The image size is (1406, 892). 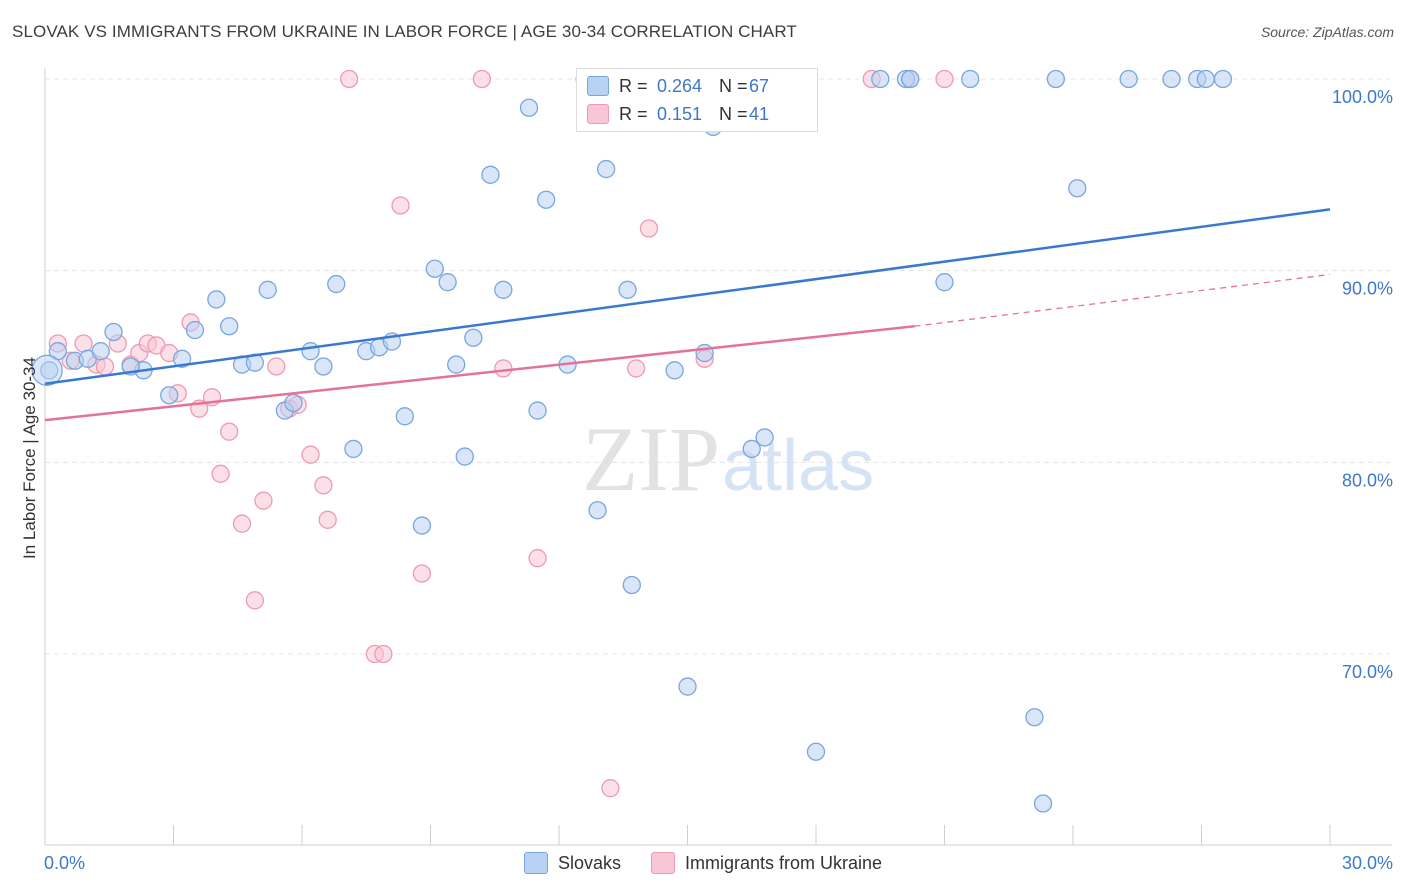 What do you see at coordinates (64, 863) in the screenshot?
I see `x-tick-label: 0.0%` at bounding box center [64, 863].